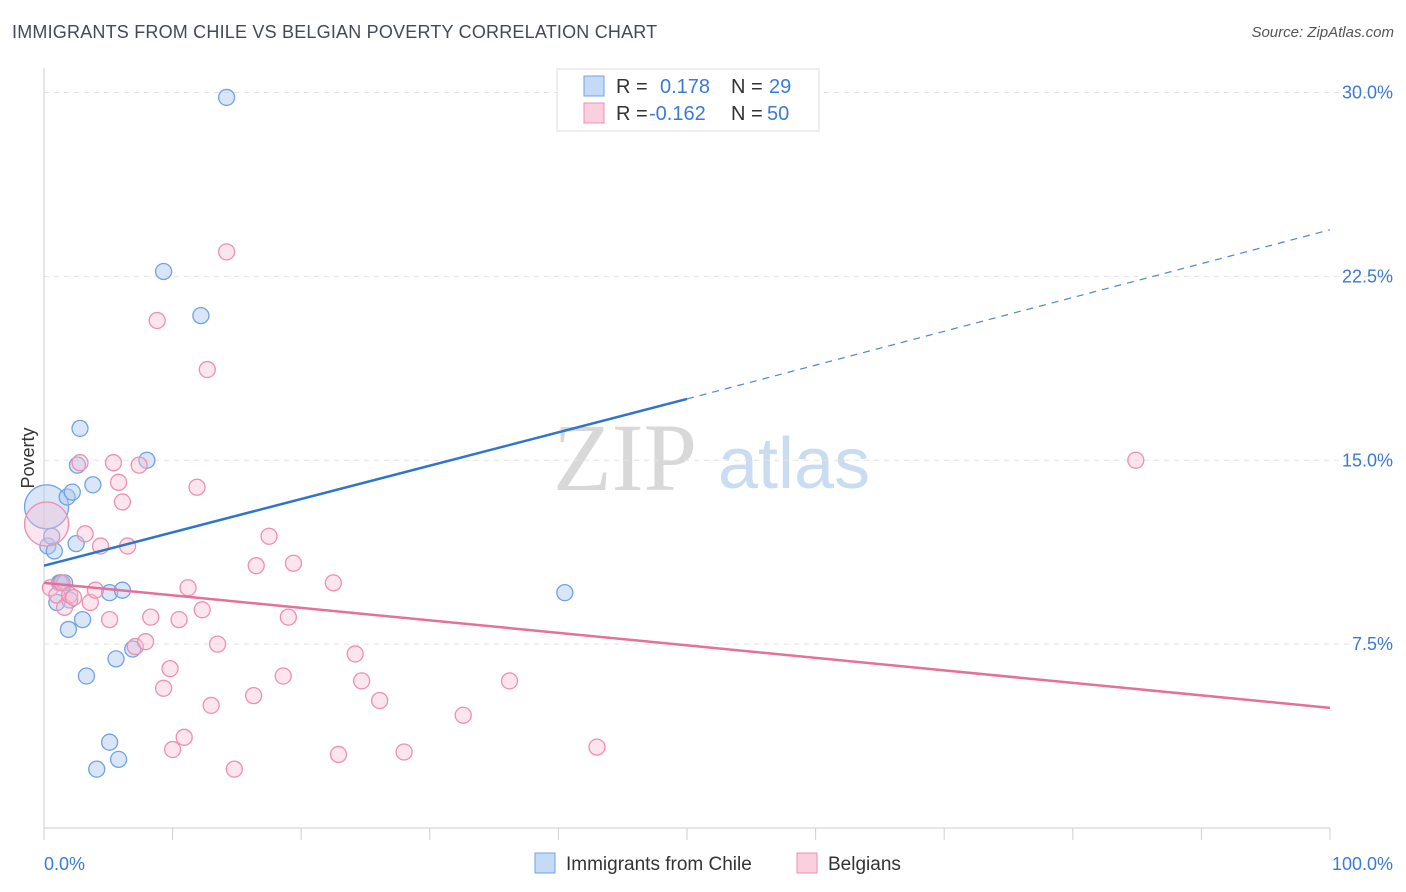 This screenshot has width=1406, height=892. What do you see at coordinates (1367, 460) in the screenshot?
I see `y-tick-label: 15.0%` at bounding box center [1367, 460].